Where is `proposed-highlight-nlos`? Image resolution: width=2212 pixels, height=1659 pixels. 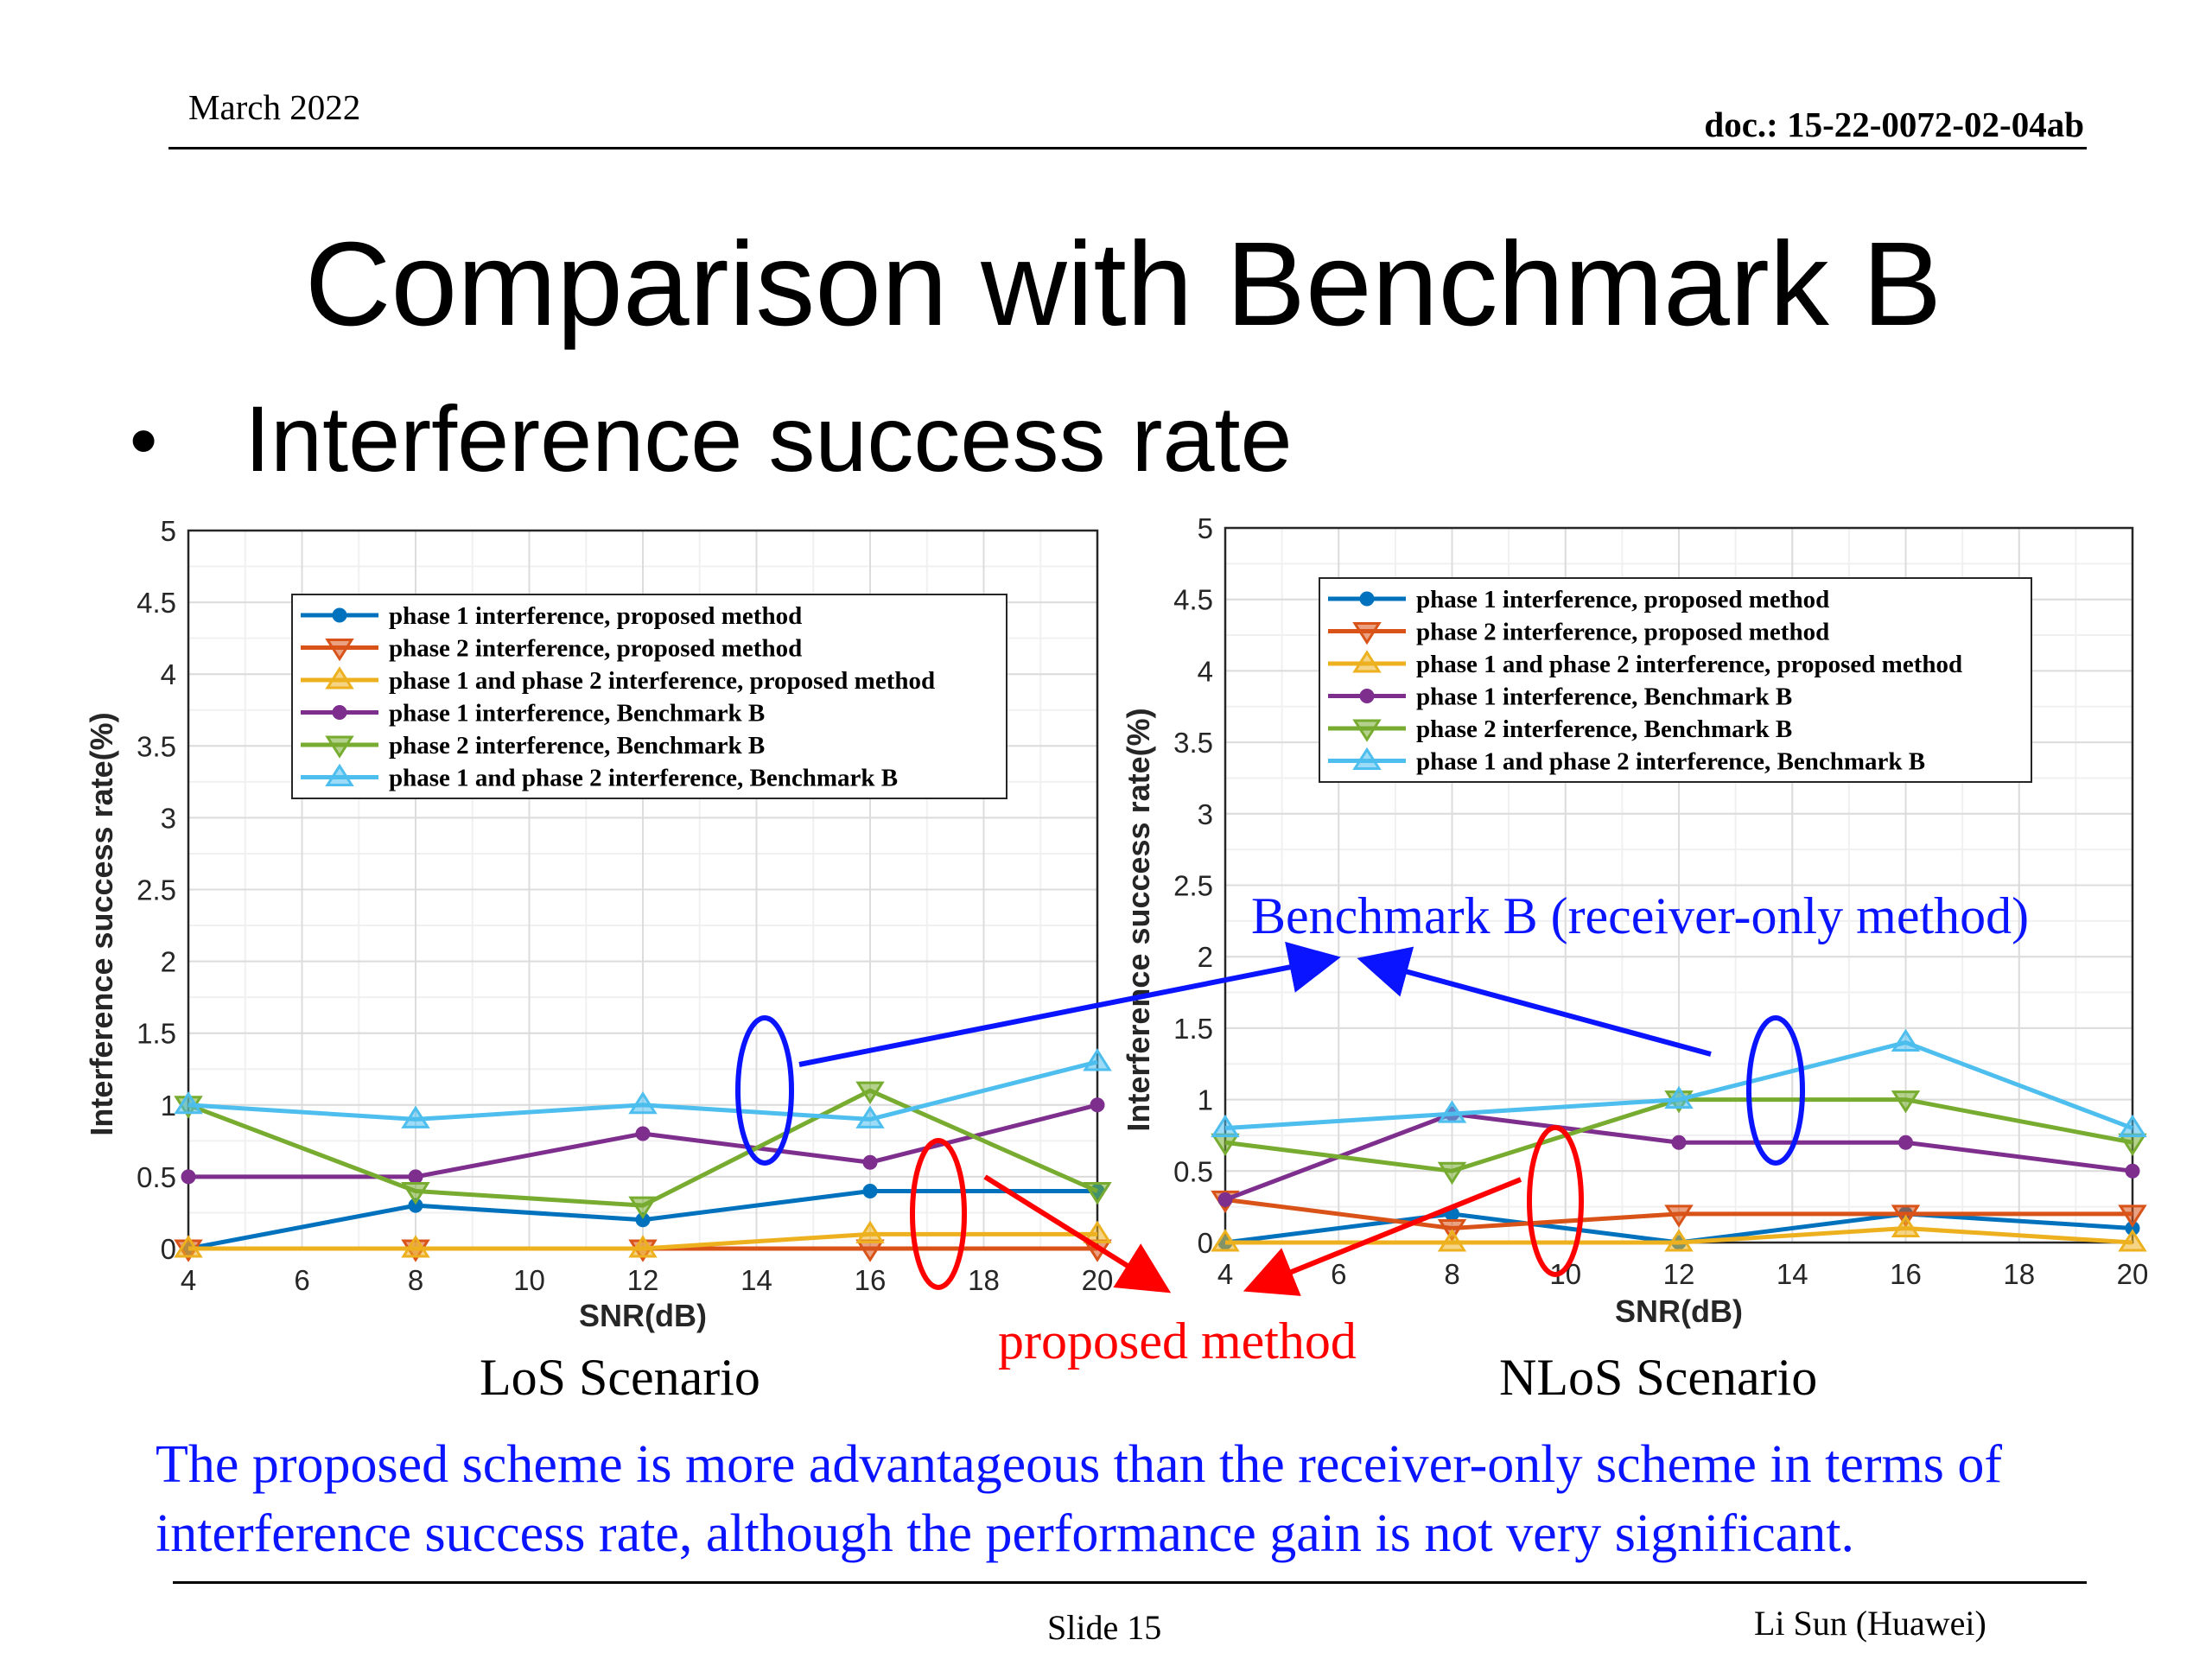
proposed-highlight-nlos is located at coordinates (1555, 1201).